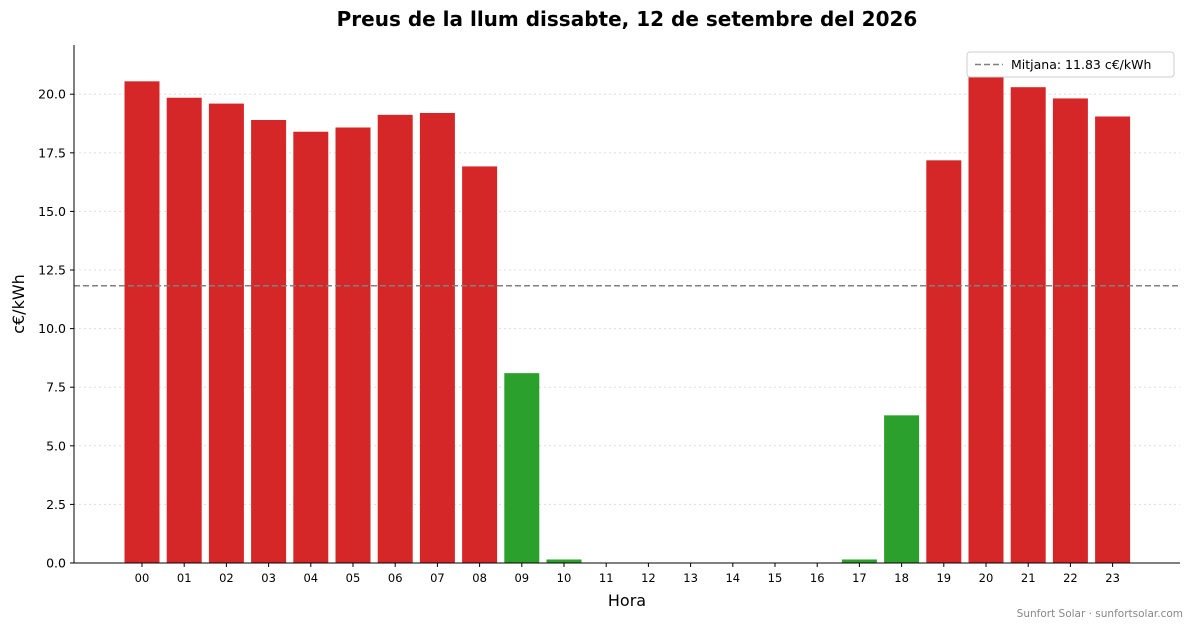  Describe the element at coordinates (564, 578) in the screenshot. I see `x-tick-label: 10` at that location.